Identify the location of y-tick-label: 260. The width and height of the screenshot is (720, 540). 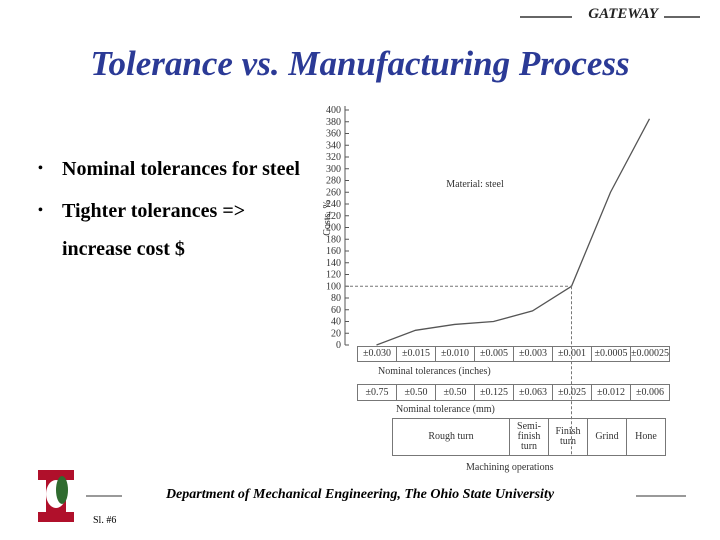
(333, 192).